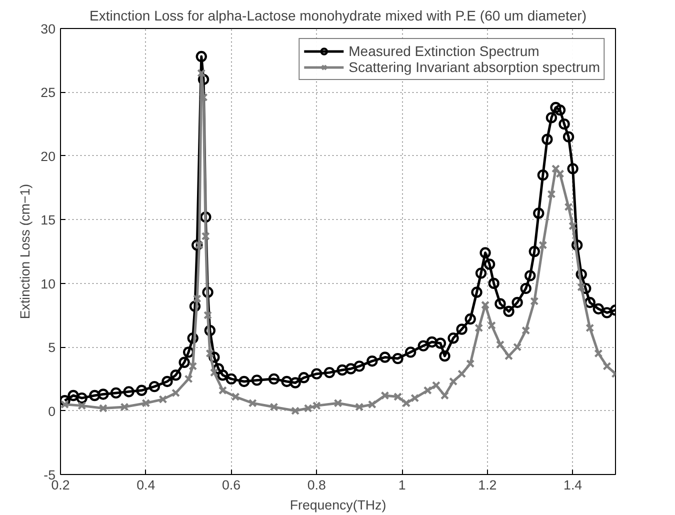 This screenshot has width=675, height=515. I want to click on chart-title: Extinction Loss for alpha-Lactose monohydrate mixed with P.E (60 um diameter), so click(338, 16).